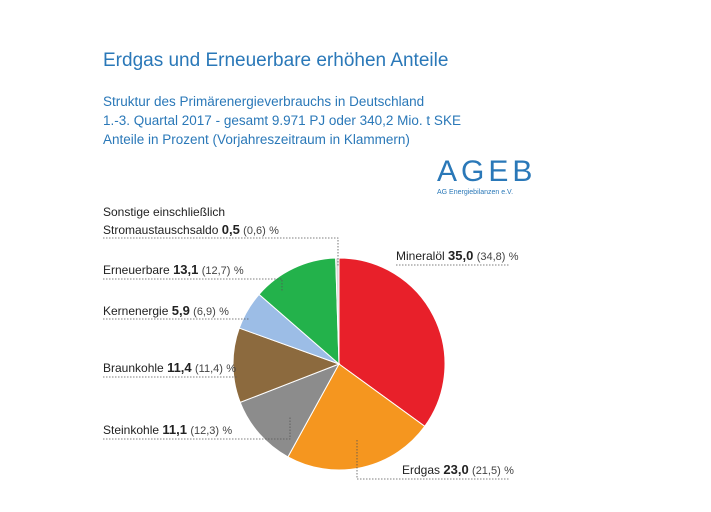  I want to click on label-erneuerbare-value: 13,1, so click(186, 269).